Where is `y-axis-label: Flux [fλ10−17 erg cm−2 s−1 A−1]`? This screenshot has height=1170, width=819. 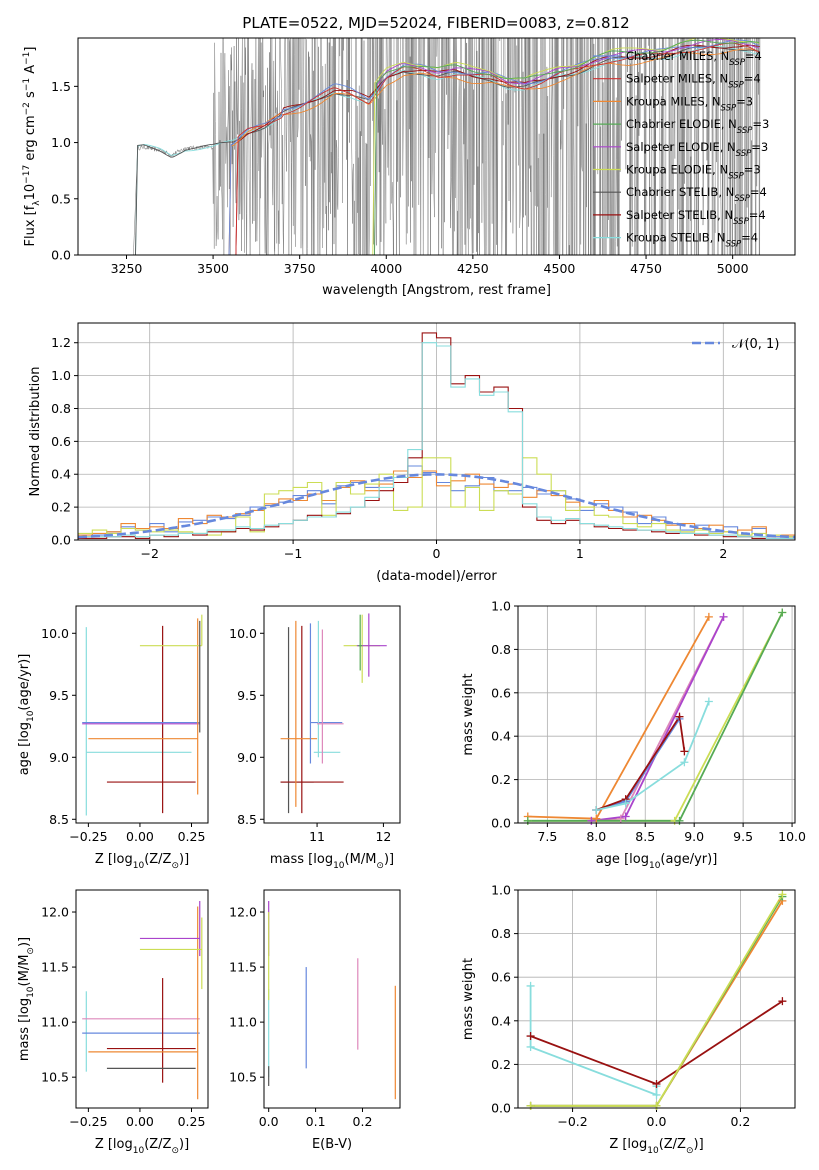
y-axis-label: Flux [fλ10−17 erg cm−2 s−1 A−1] is located at coordinates (32, 147).